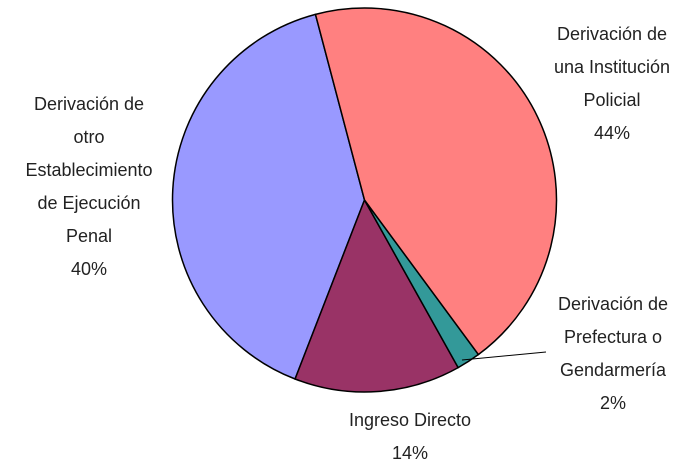 This screenshot has height=467, width=693. Describe the element at coordinates (410, 420) in the screenshot. I see `label-name: Ingreso Directo` at that location.